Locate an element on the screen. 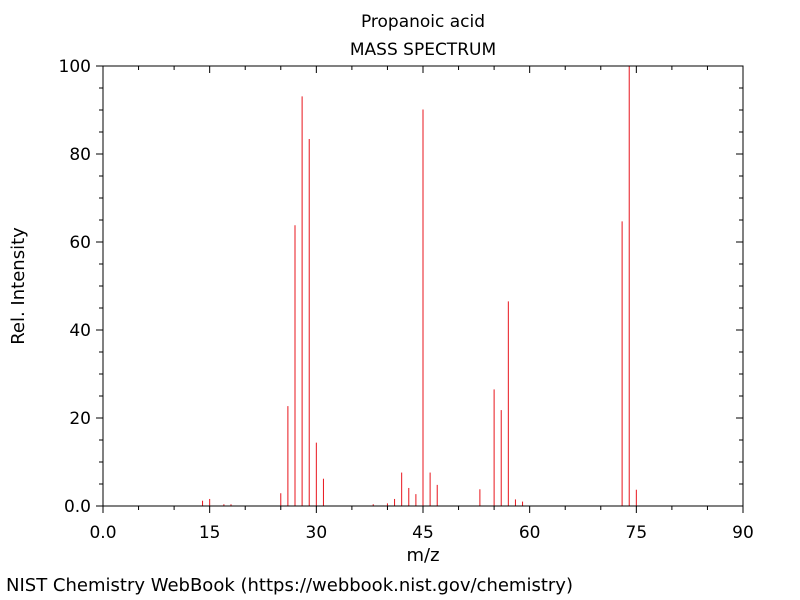 Image resolution: width=800 pixels, height=600 pixels. y-axis-label: Rel. Intensity is located at coordinates (18, 286).